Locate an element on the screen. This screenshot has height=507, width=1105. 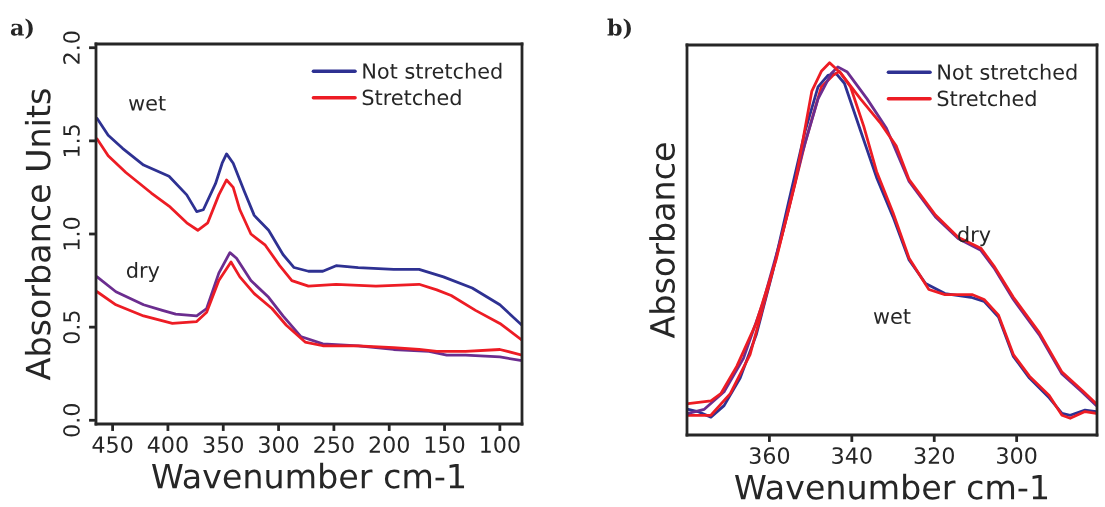
x-tick-label: 350 is located at coordinates (223, 445).